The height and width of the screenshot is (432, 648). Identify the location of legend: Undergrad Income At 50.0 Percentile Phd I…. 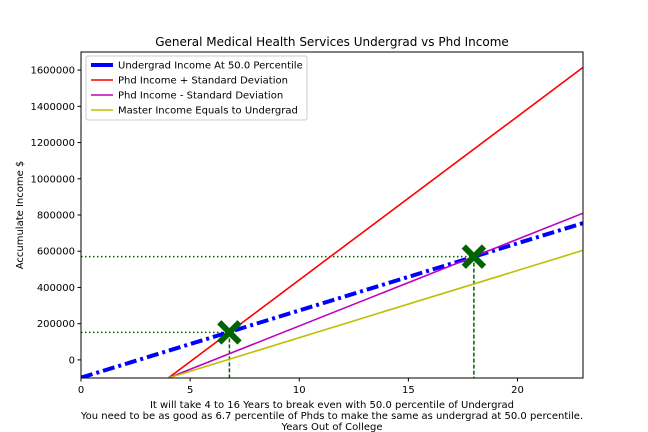
(196, 88).